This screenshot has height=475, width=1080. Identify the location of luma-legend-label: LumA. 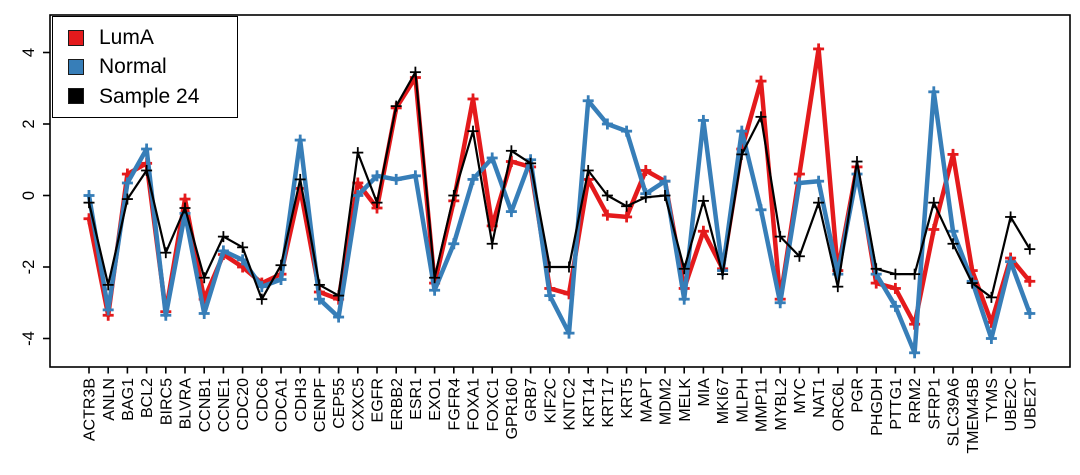
(126, 38).